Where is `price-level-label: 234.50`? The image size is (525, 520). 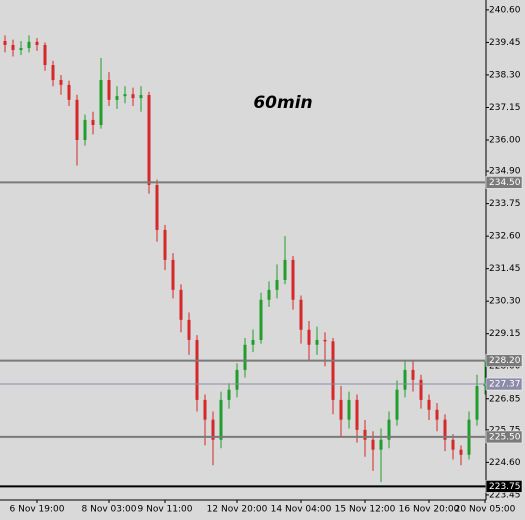 price-level-label: 234.50 is located at coordinates (505, 183).